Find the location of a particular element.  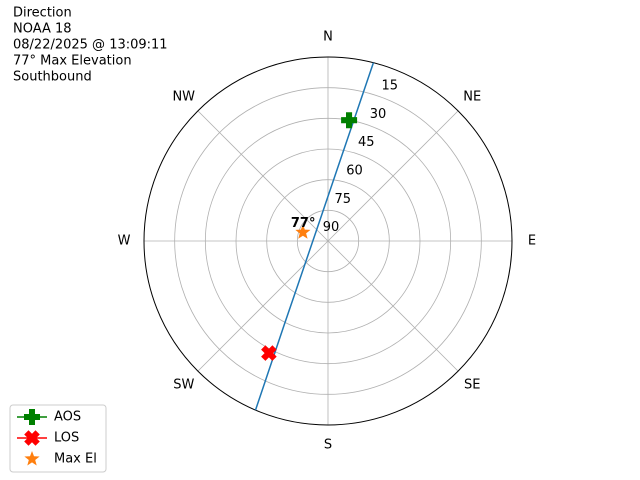

azimuth-label: SW is located at coordinates (183, 385).